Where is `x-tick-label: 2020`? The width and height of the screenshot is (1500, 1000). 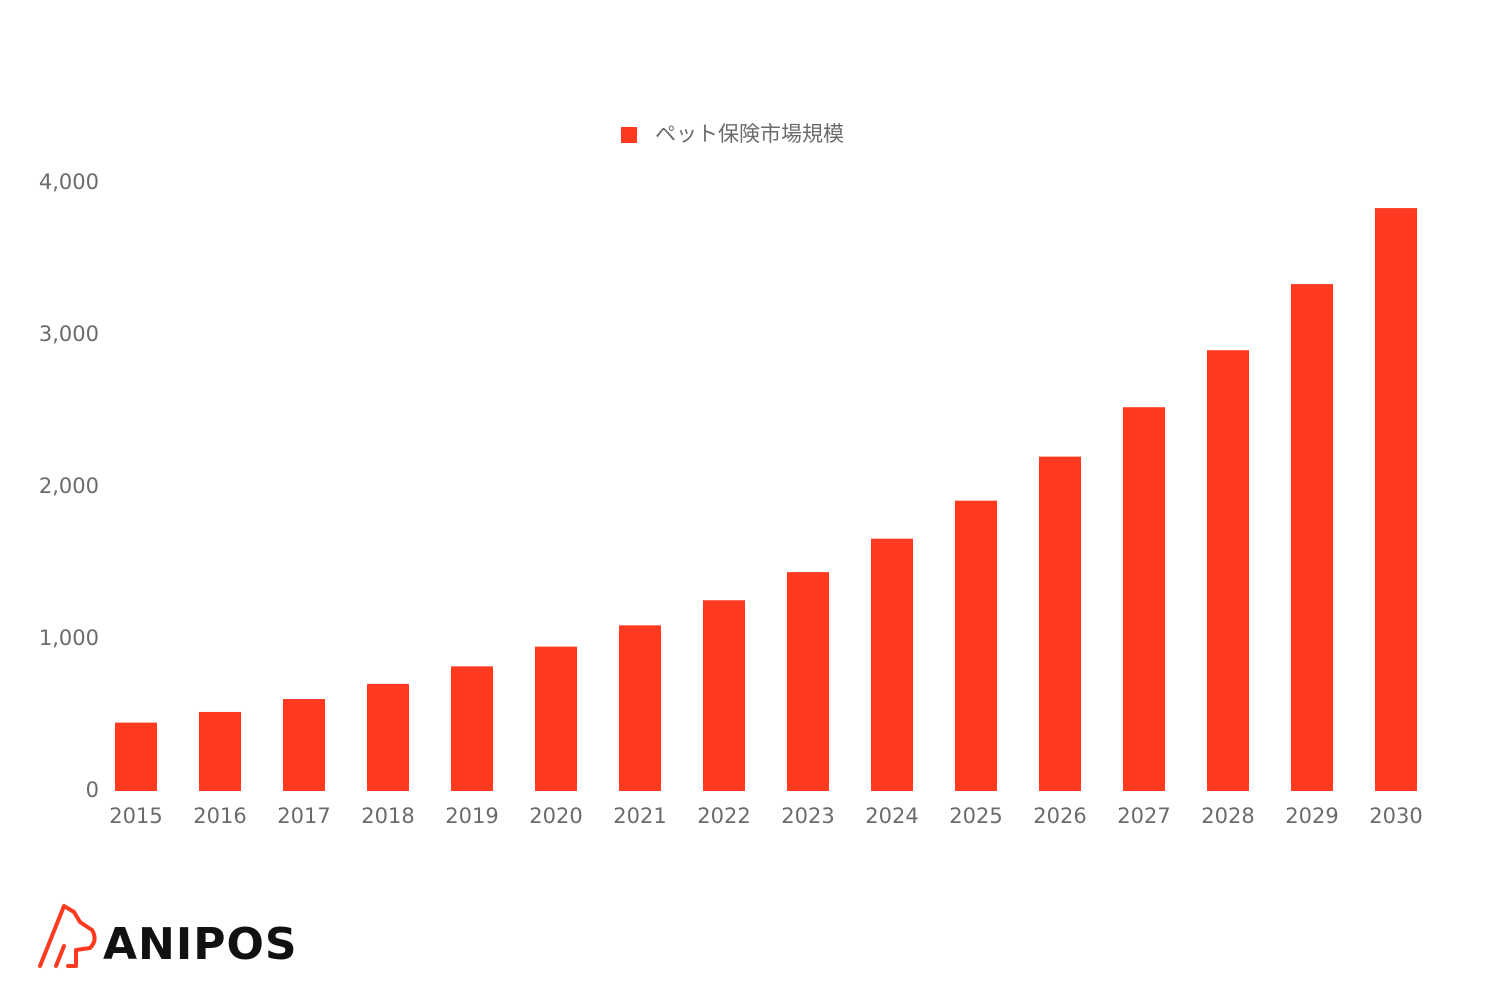
x-tick-label: 2020 is located at coordinates (555, 816).